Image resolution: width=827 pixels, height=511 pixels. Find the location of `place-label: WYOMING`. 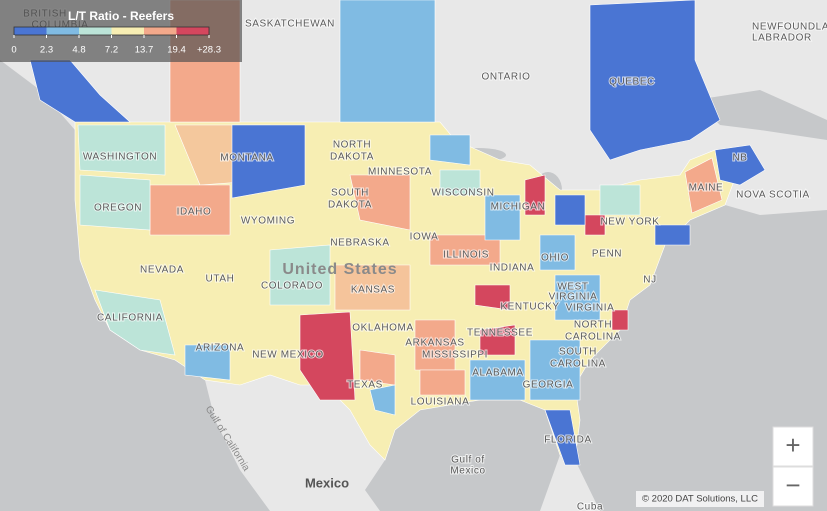

place-label: WYOMING is located at coordinates (268, 221).